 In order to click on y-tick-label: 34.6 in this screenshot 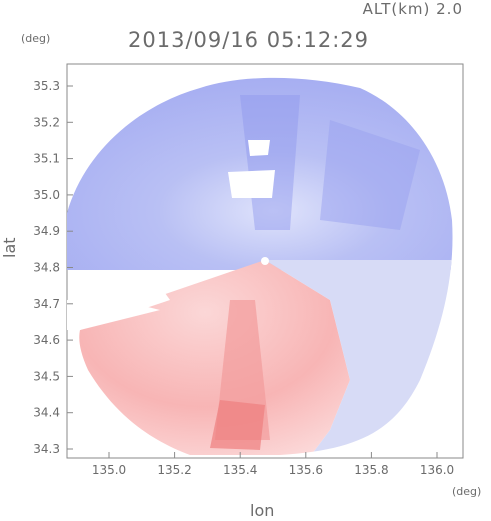, I will do `click(46, 340)`.